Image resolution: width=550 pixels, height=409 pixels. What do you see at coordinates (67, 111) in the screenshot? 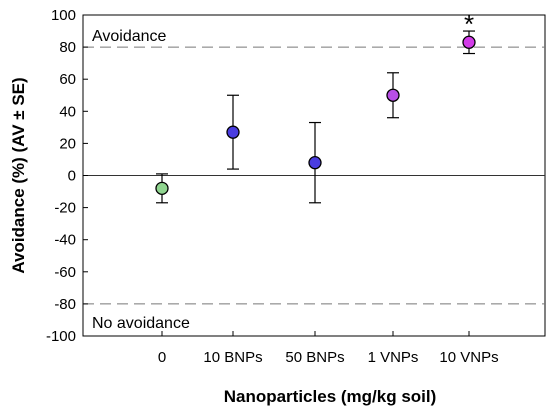
I see `y-tick-label: 40` at bounding box center [67, 111].